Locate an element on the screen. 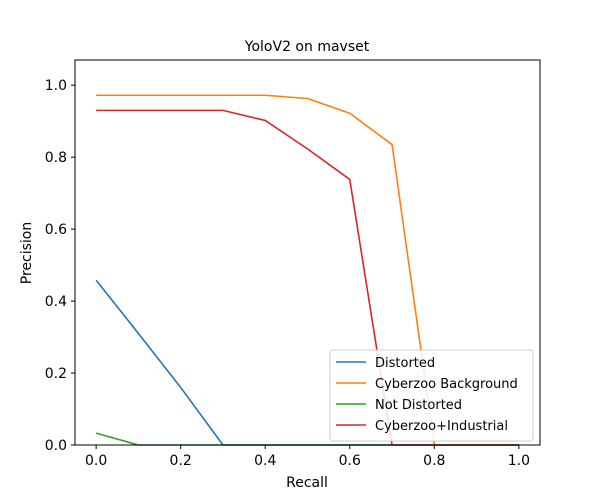 The width and height of the screenshot is (600, 500). x-axis-label: Recall is located at coordinates (307, 483).